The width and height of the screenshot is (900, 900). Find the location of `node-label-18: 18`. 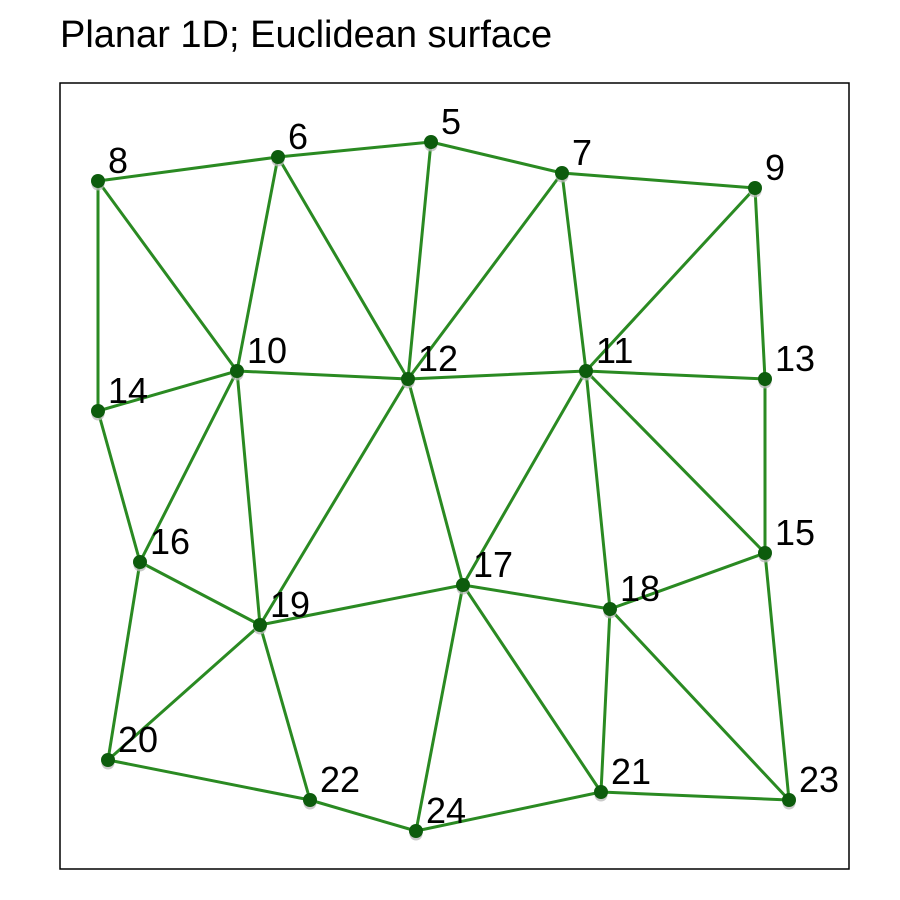

node-label-18: 18 is located at coordinates (640, 588).